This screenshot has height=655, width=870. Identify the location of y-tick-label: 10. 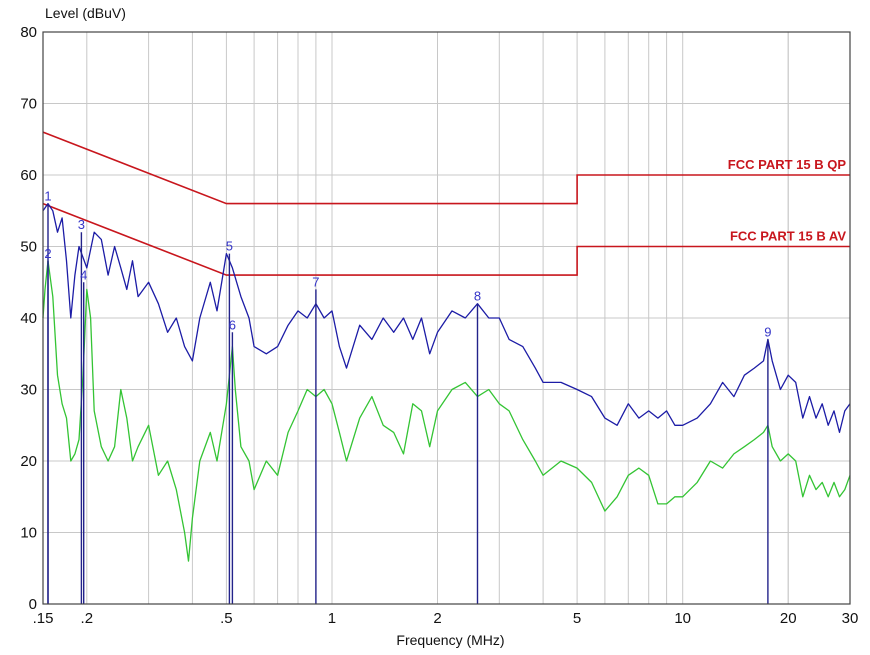
(28, 533).